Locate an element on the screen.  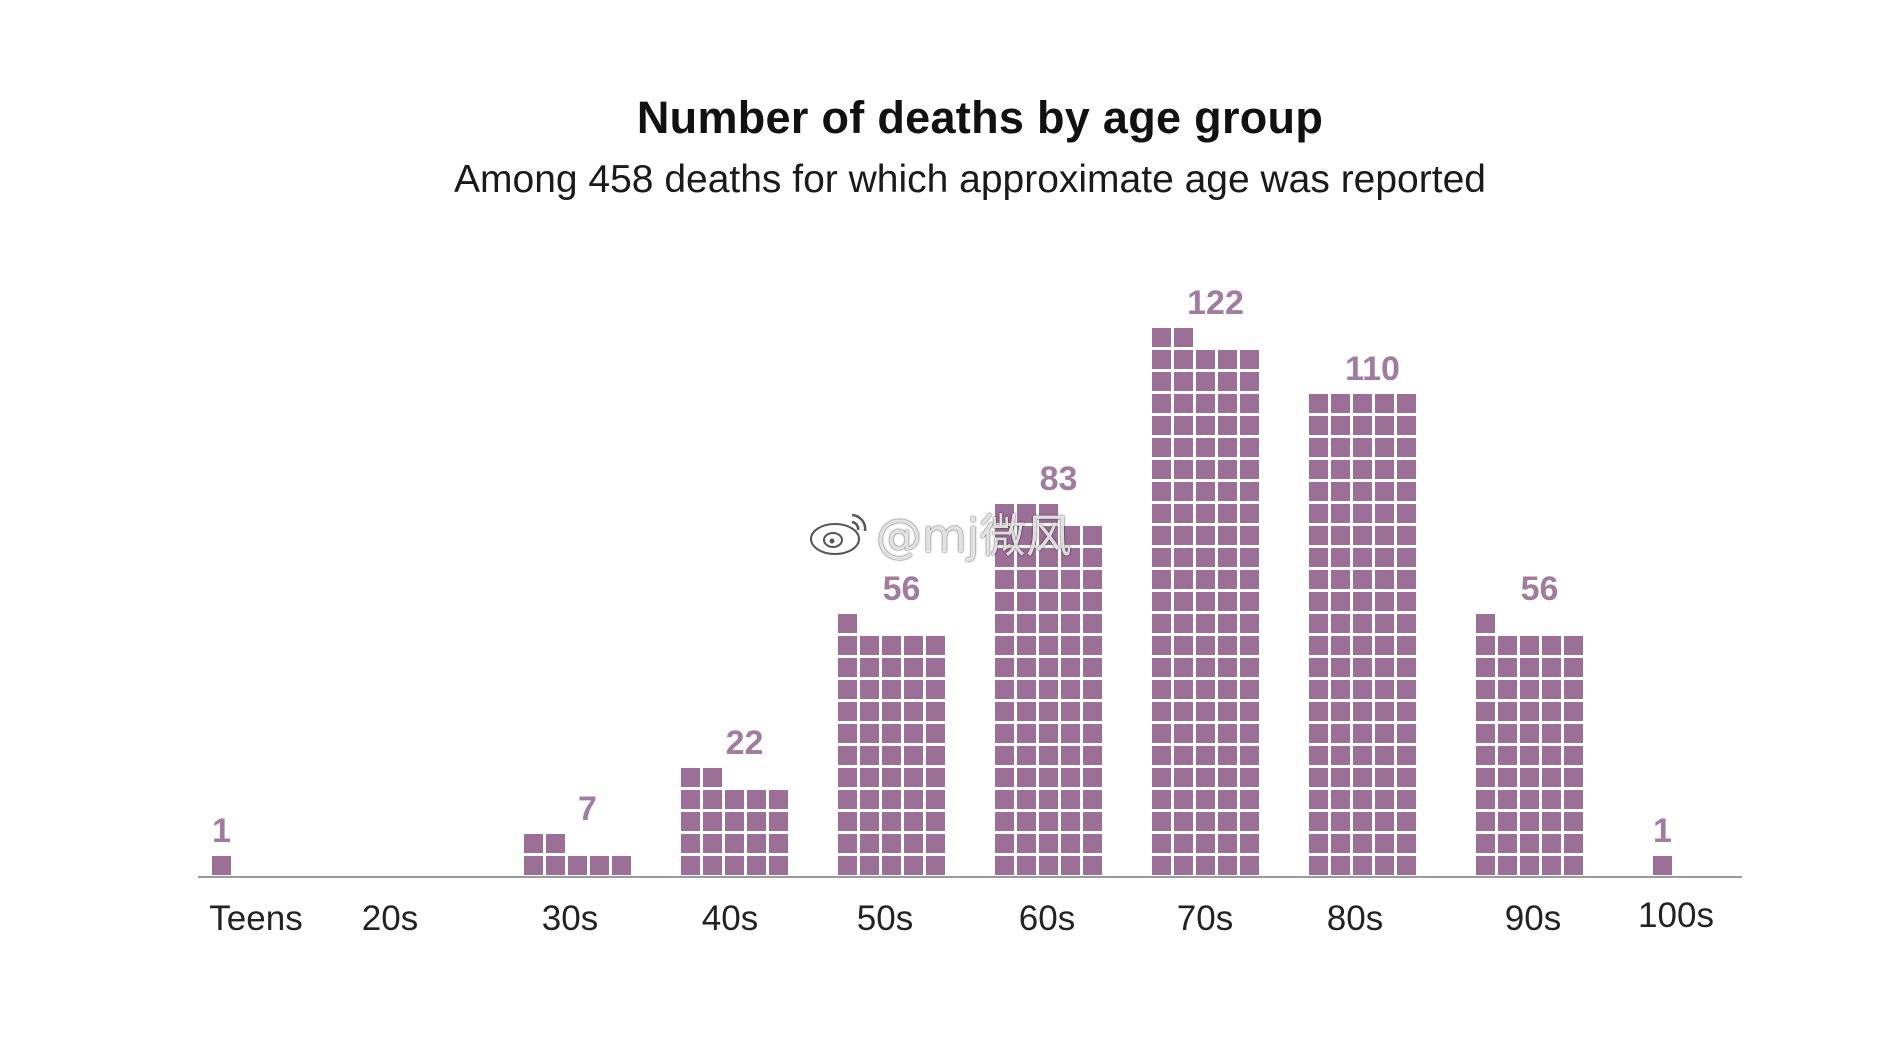
bar-70s is located at coordinates (1205, 601).